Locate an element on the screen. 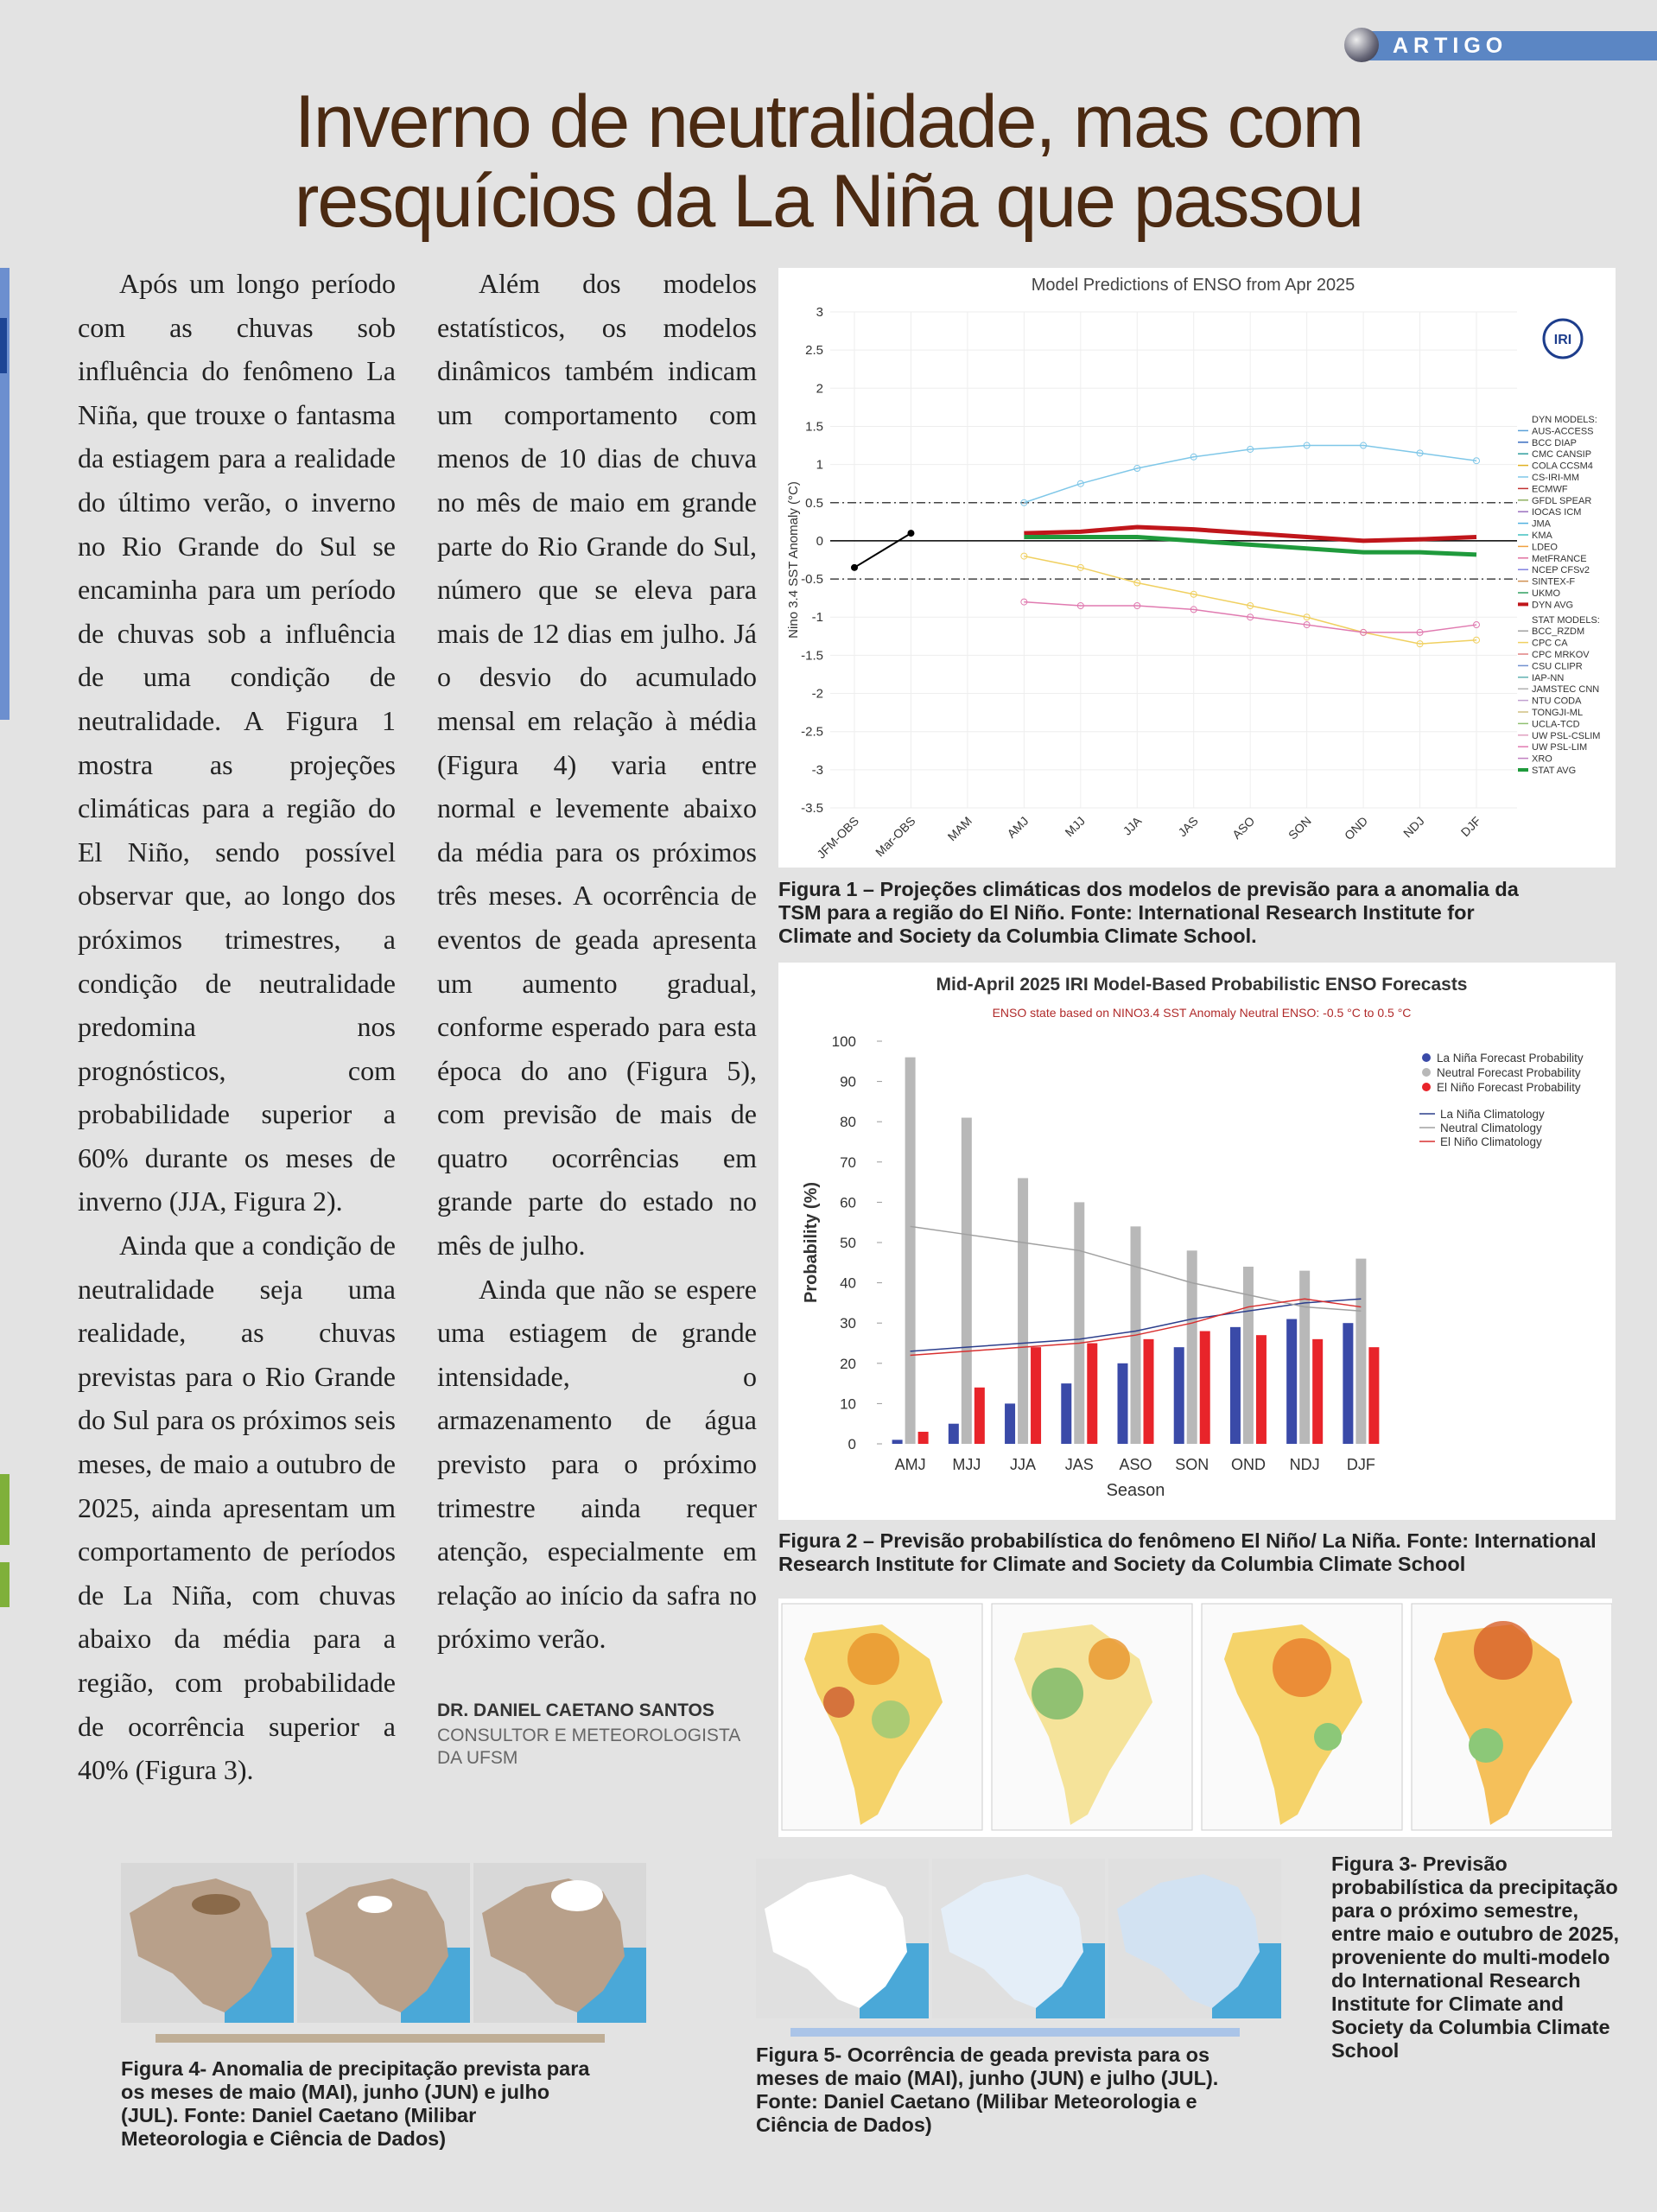 The image size is (1657, 2212). y-tick-label: 1.5 is located at coordinates (814, 426).